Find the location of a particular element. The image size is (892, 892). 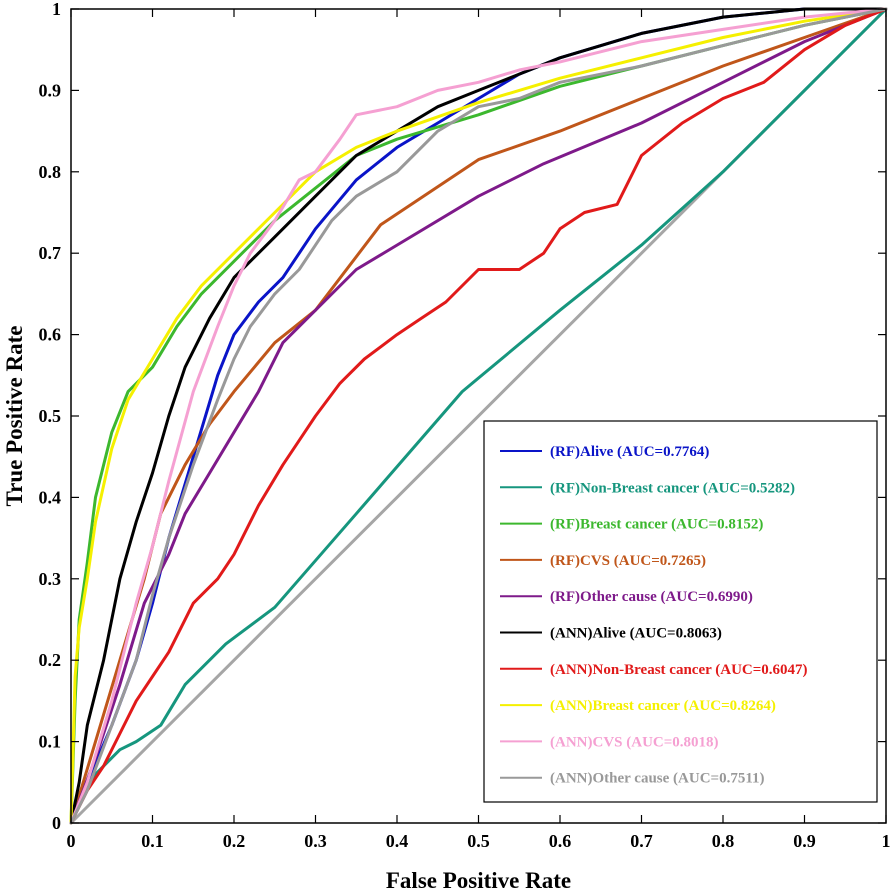

x-tick-label: 0.8 is located at coordinates (723, 841).